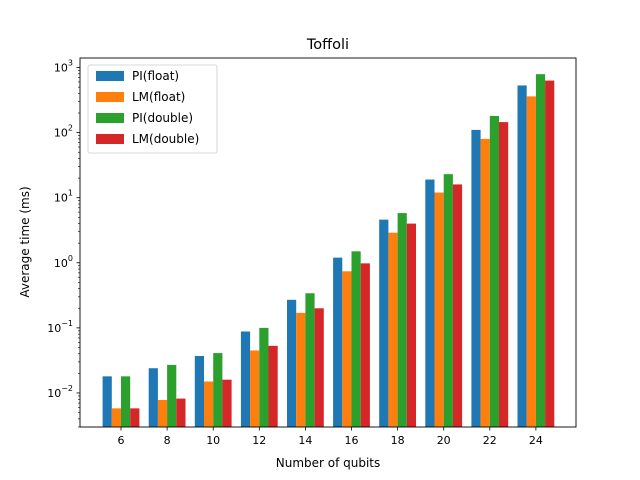 The width and height of the screenshot is (640, 480). Describe the element at coordinates (165, 139) in the screenshot. I see `legend-label: LM(double)` at that location.